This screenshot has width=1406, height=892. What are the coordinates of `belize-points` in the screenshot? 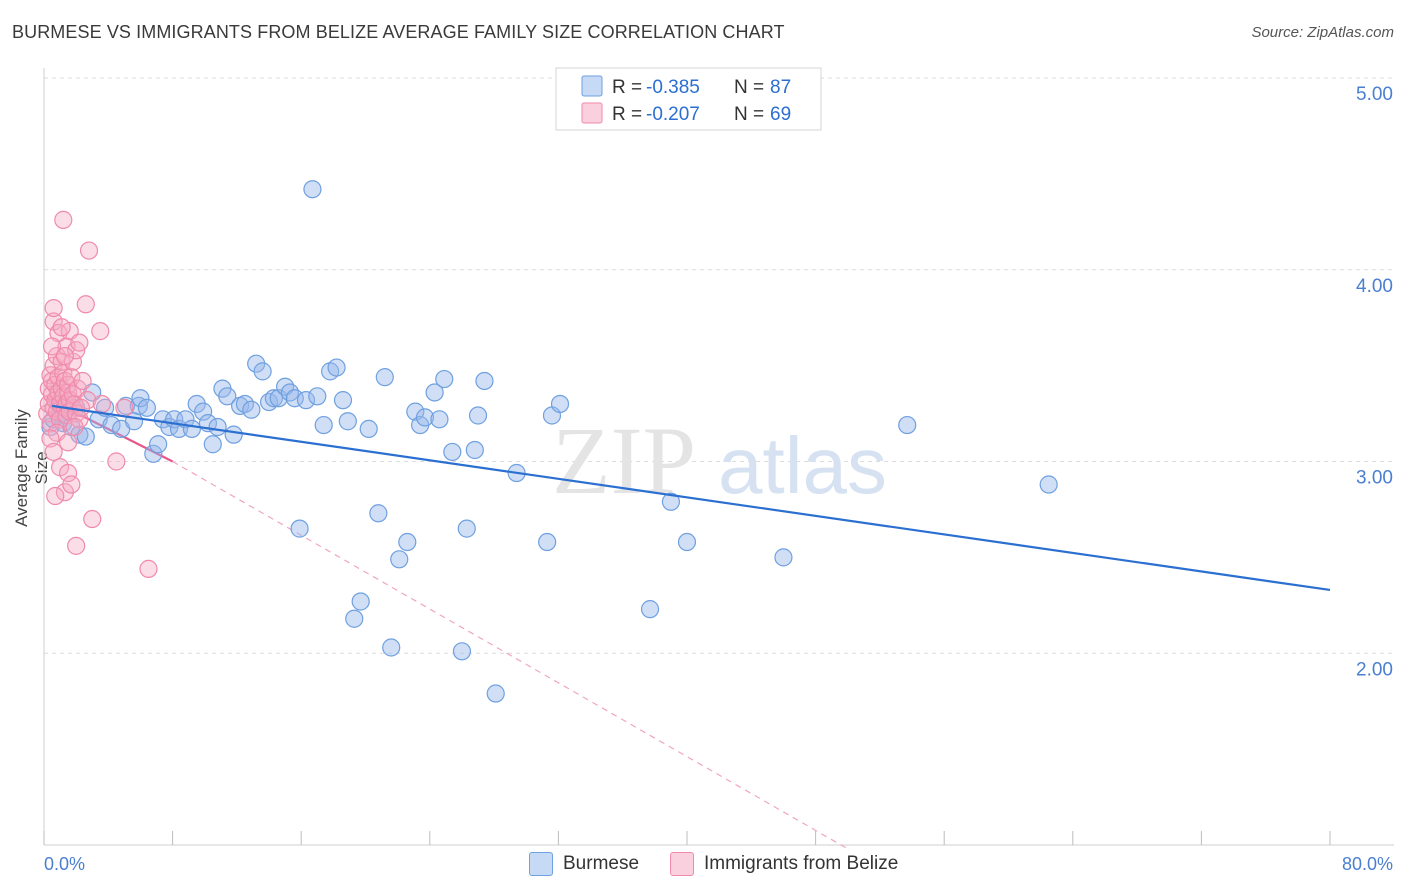 It's located at (98, 394).